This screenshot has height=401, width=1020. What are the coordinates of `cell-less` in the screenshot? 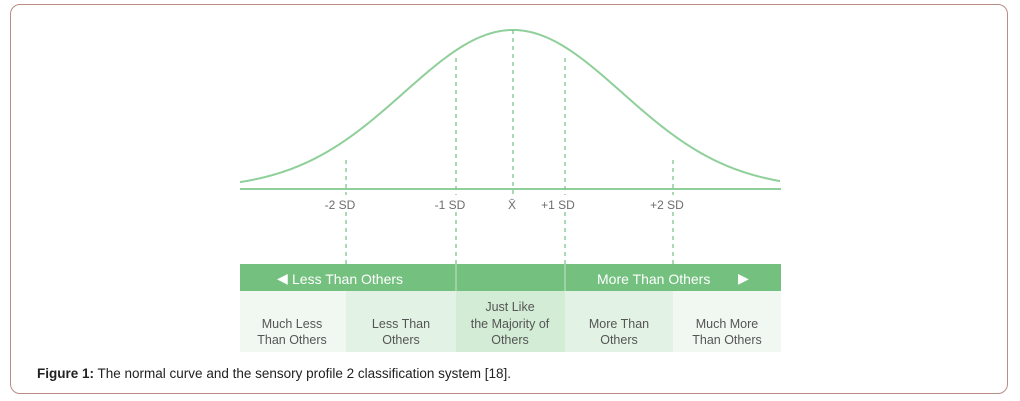 It's located at (401, 321).